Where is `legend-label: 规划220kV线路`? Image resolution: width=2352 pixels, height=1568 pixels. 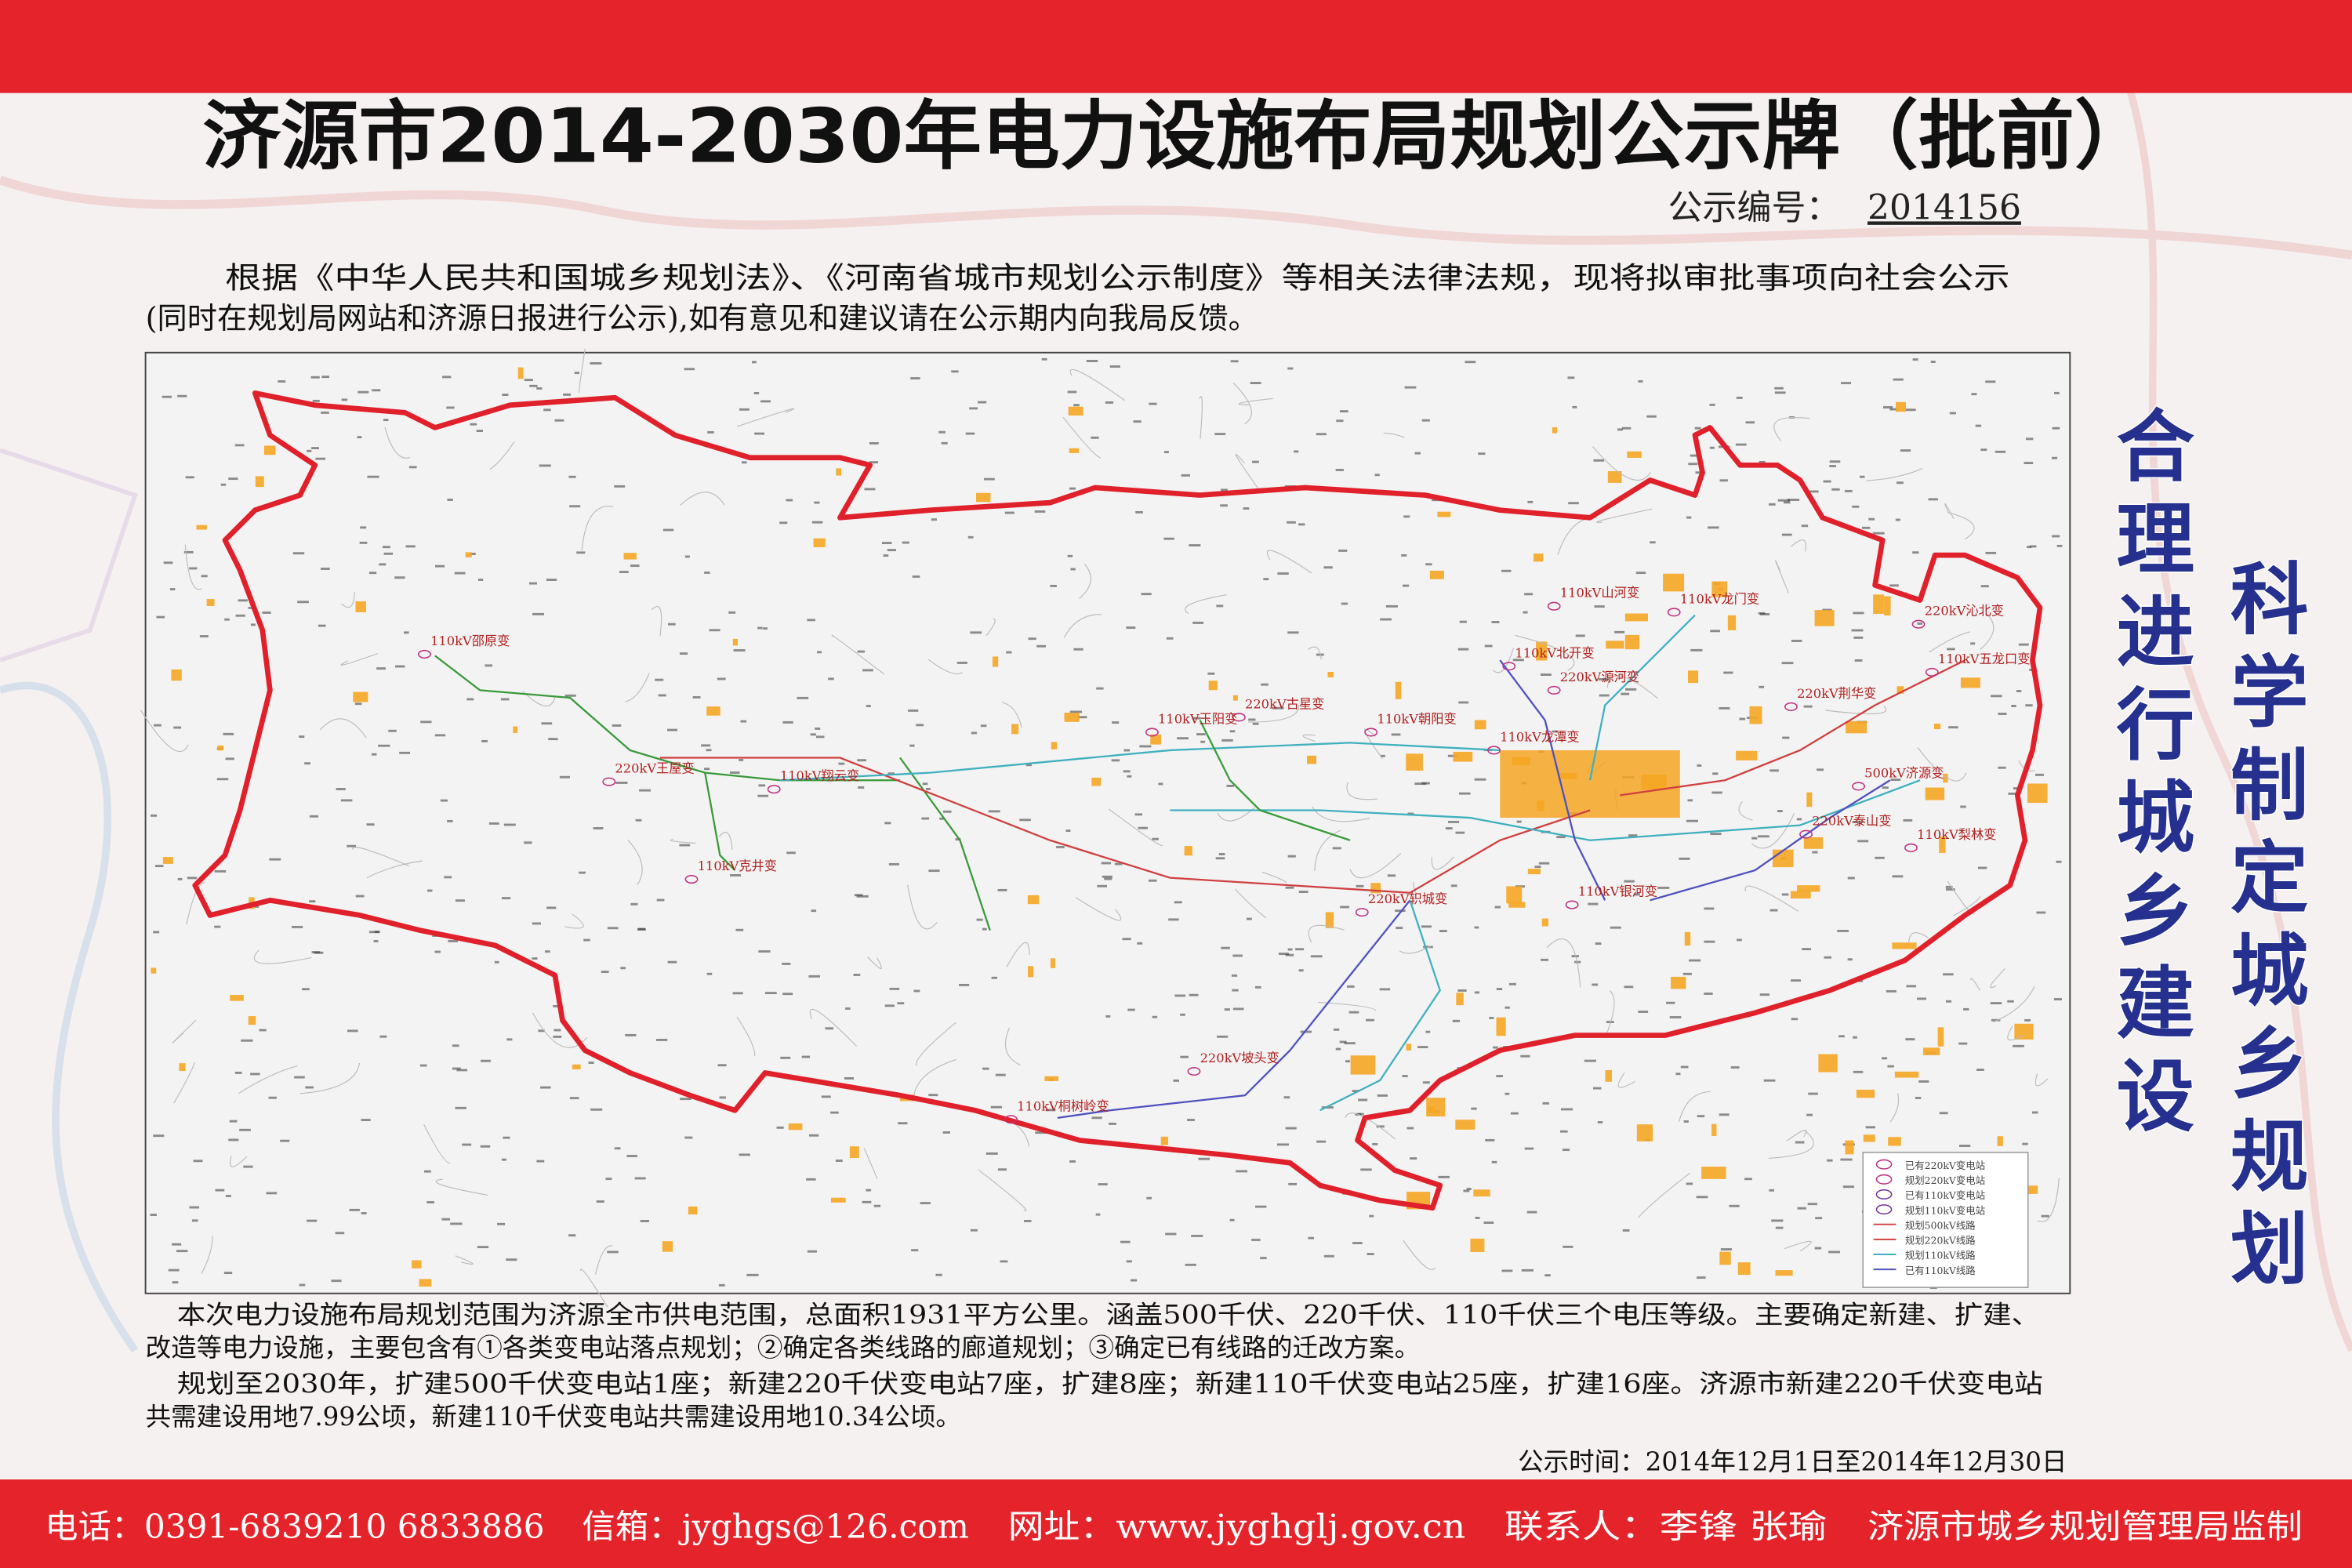
legend-label: 规划220kV线路 is located at coordinates (1940, 1241).